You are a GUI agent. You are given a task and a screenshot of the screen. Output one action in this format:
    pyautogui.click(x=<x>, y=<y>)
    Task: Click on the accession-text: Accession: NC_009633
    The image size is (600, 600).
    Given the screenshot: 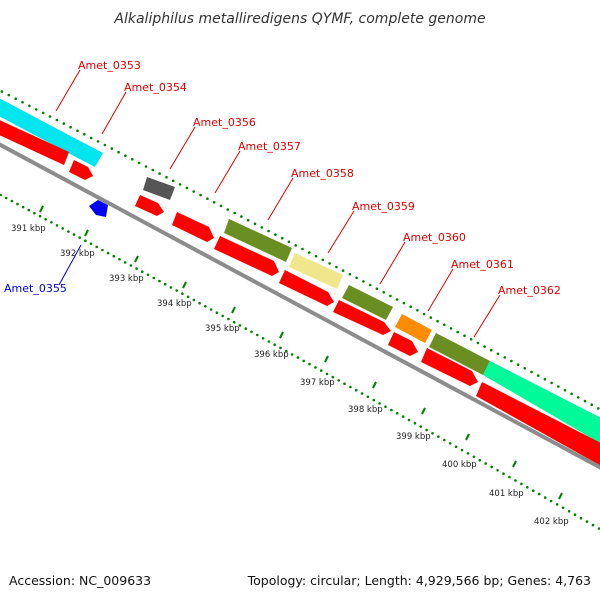 What is the action you would take?
    pyautogui.click(x=80, y=580)
    